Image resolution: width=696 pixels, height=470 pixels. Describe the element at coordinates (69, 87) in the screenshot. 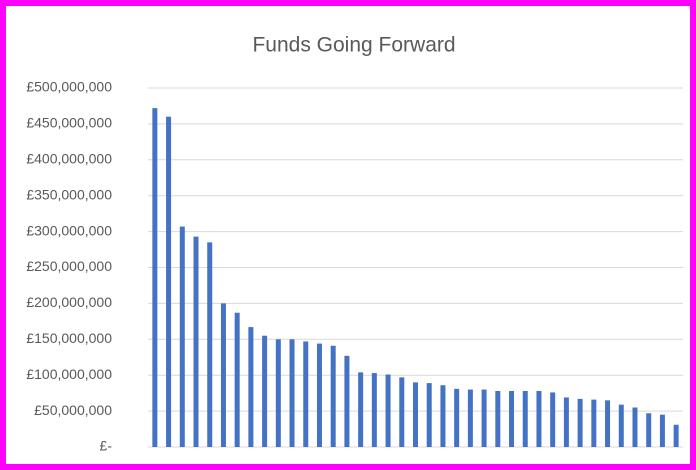

I see `y-tick-label: £500,000,000` at that location.